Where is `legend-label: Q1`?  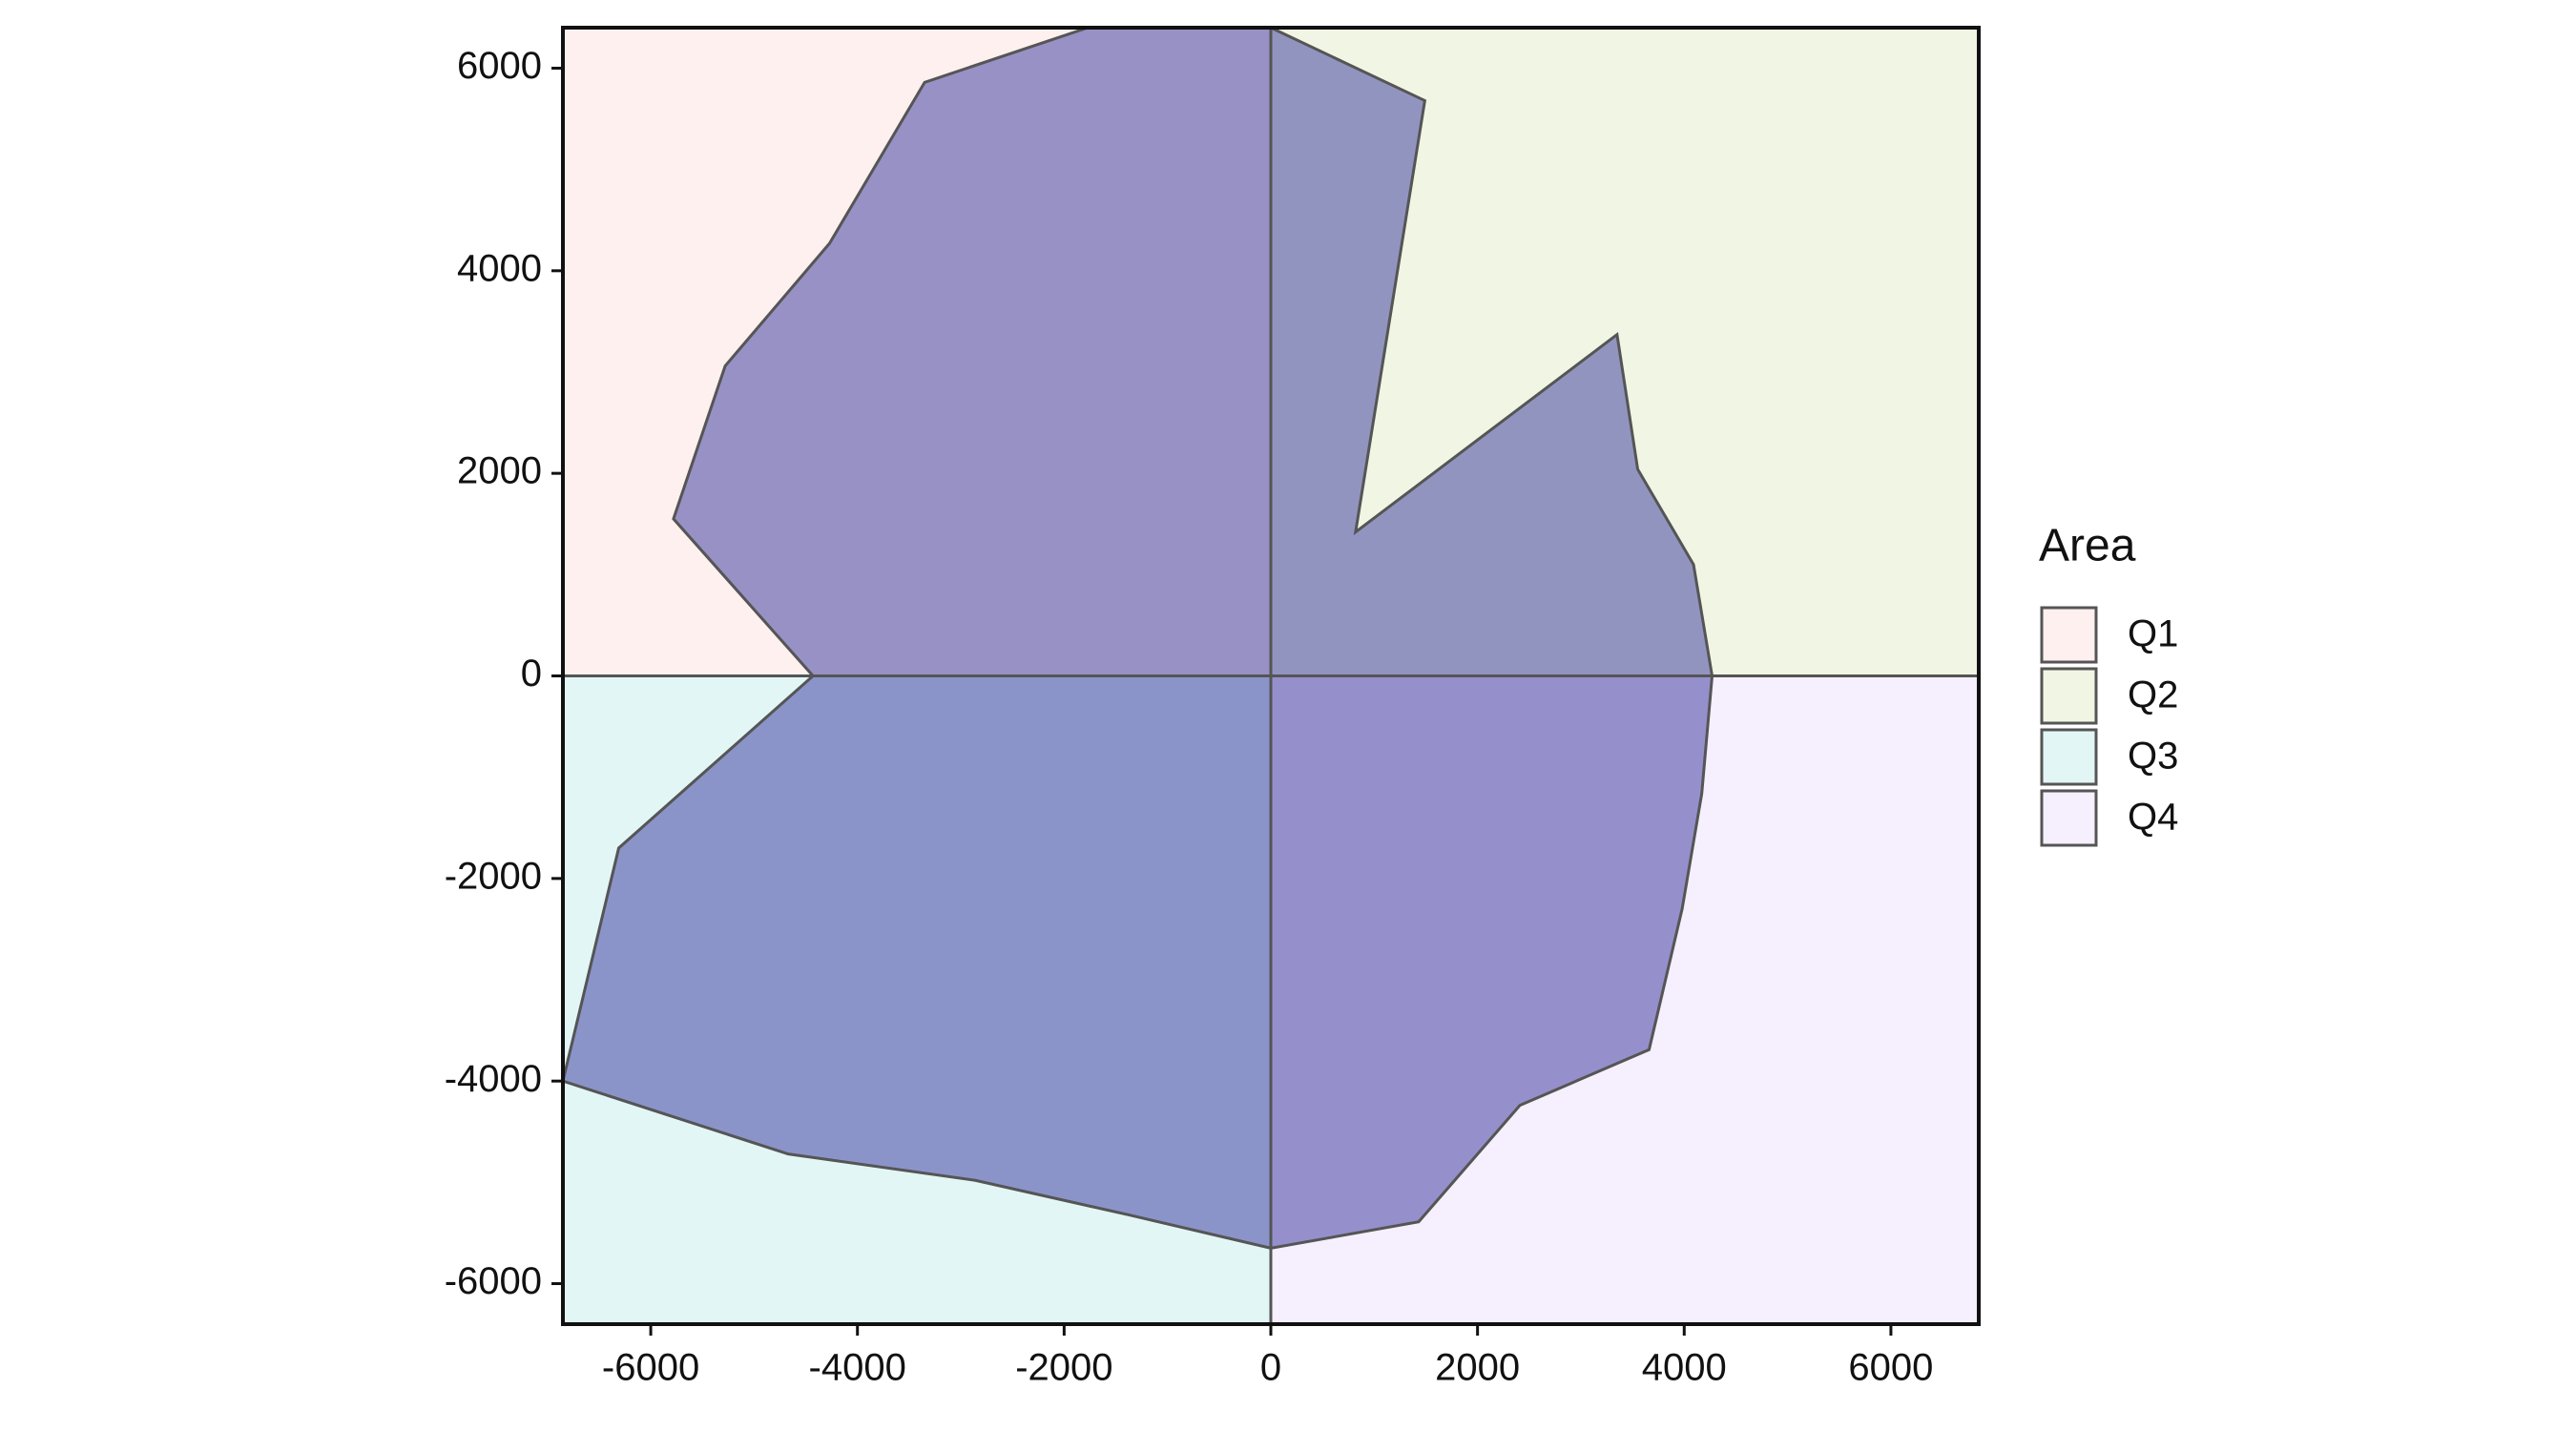
legend-label: Q1 is located at coordinates (2153, 634).